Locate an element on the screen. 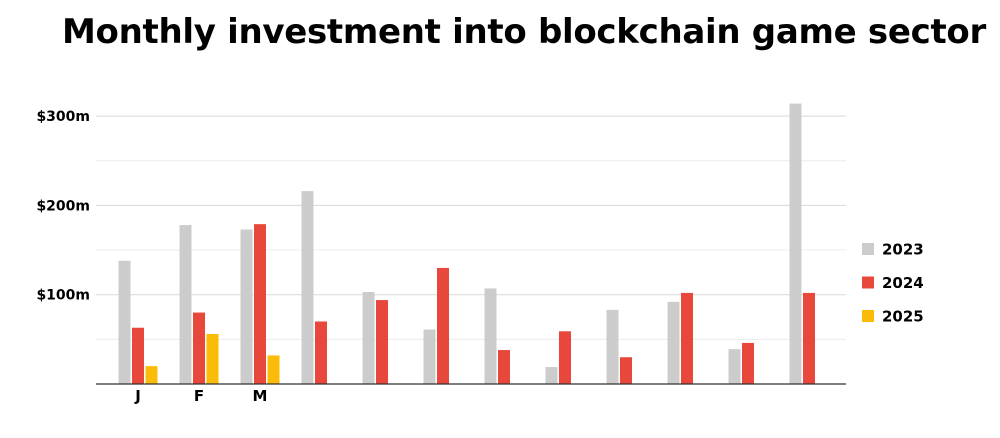 The height and width of the screenshot is (438, 1000). legend-swatch-2024 is located at coordinates (868, 282).